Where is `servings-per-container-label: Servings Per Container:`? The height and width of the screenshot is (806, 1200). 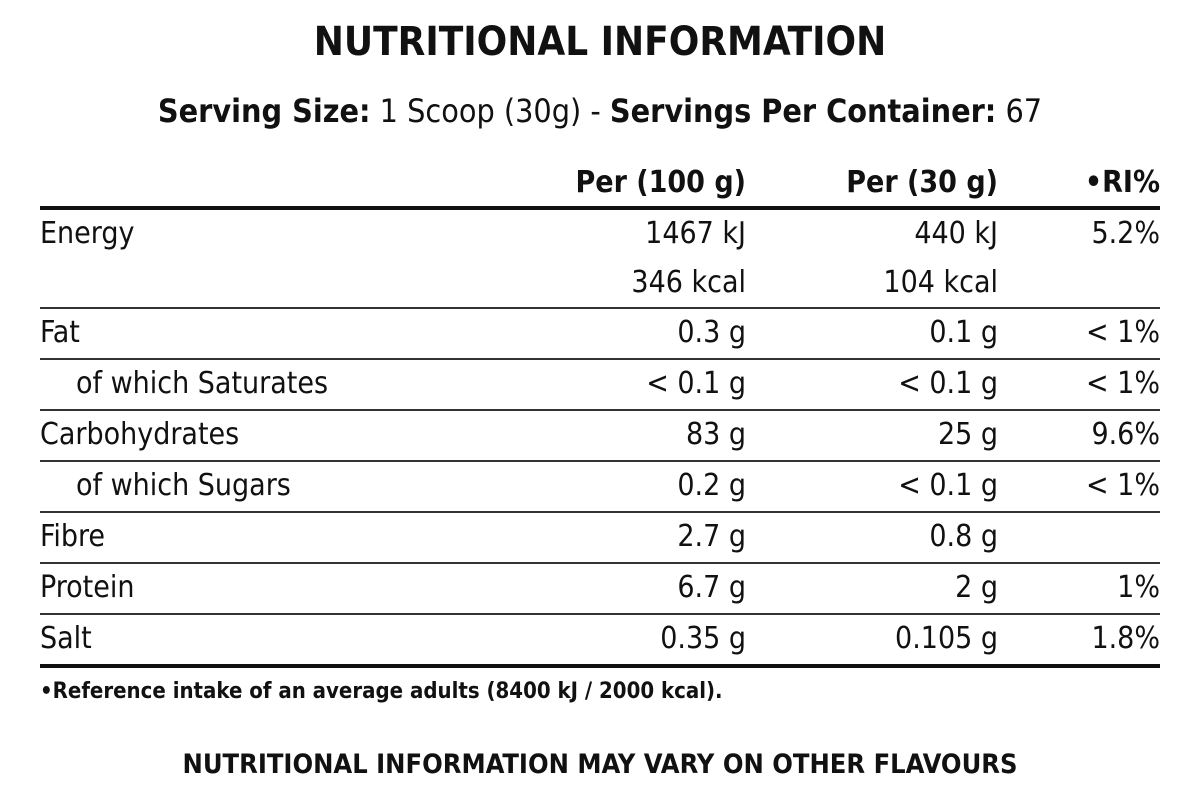 servings-per-container-label: Servings Per Container: is located at coordinates (803, 111).